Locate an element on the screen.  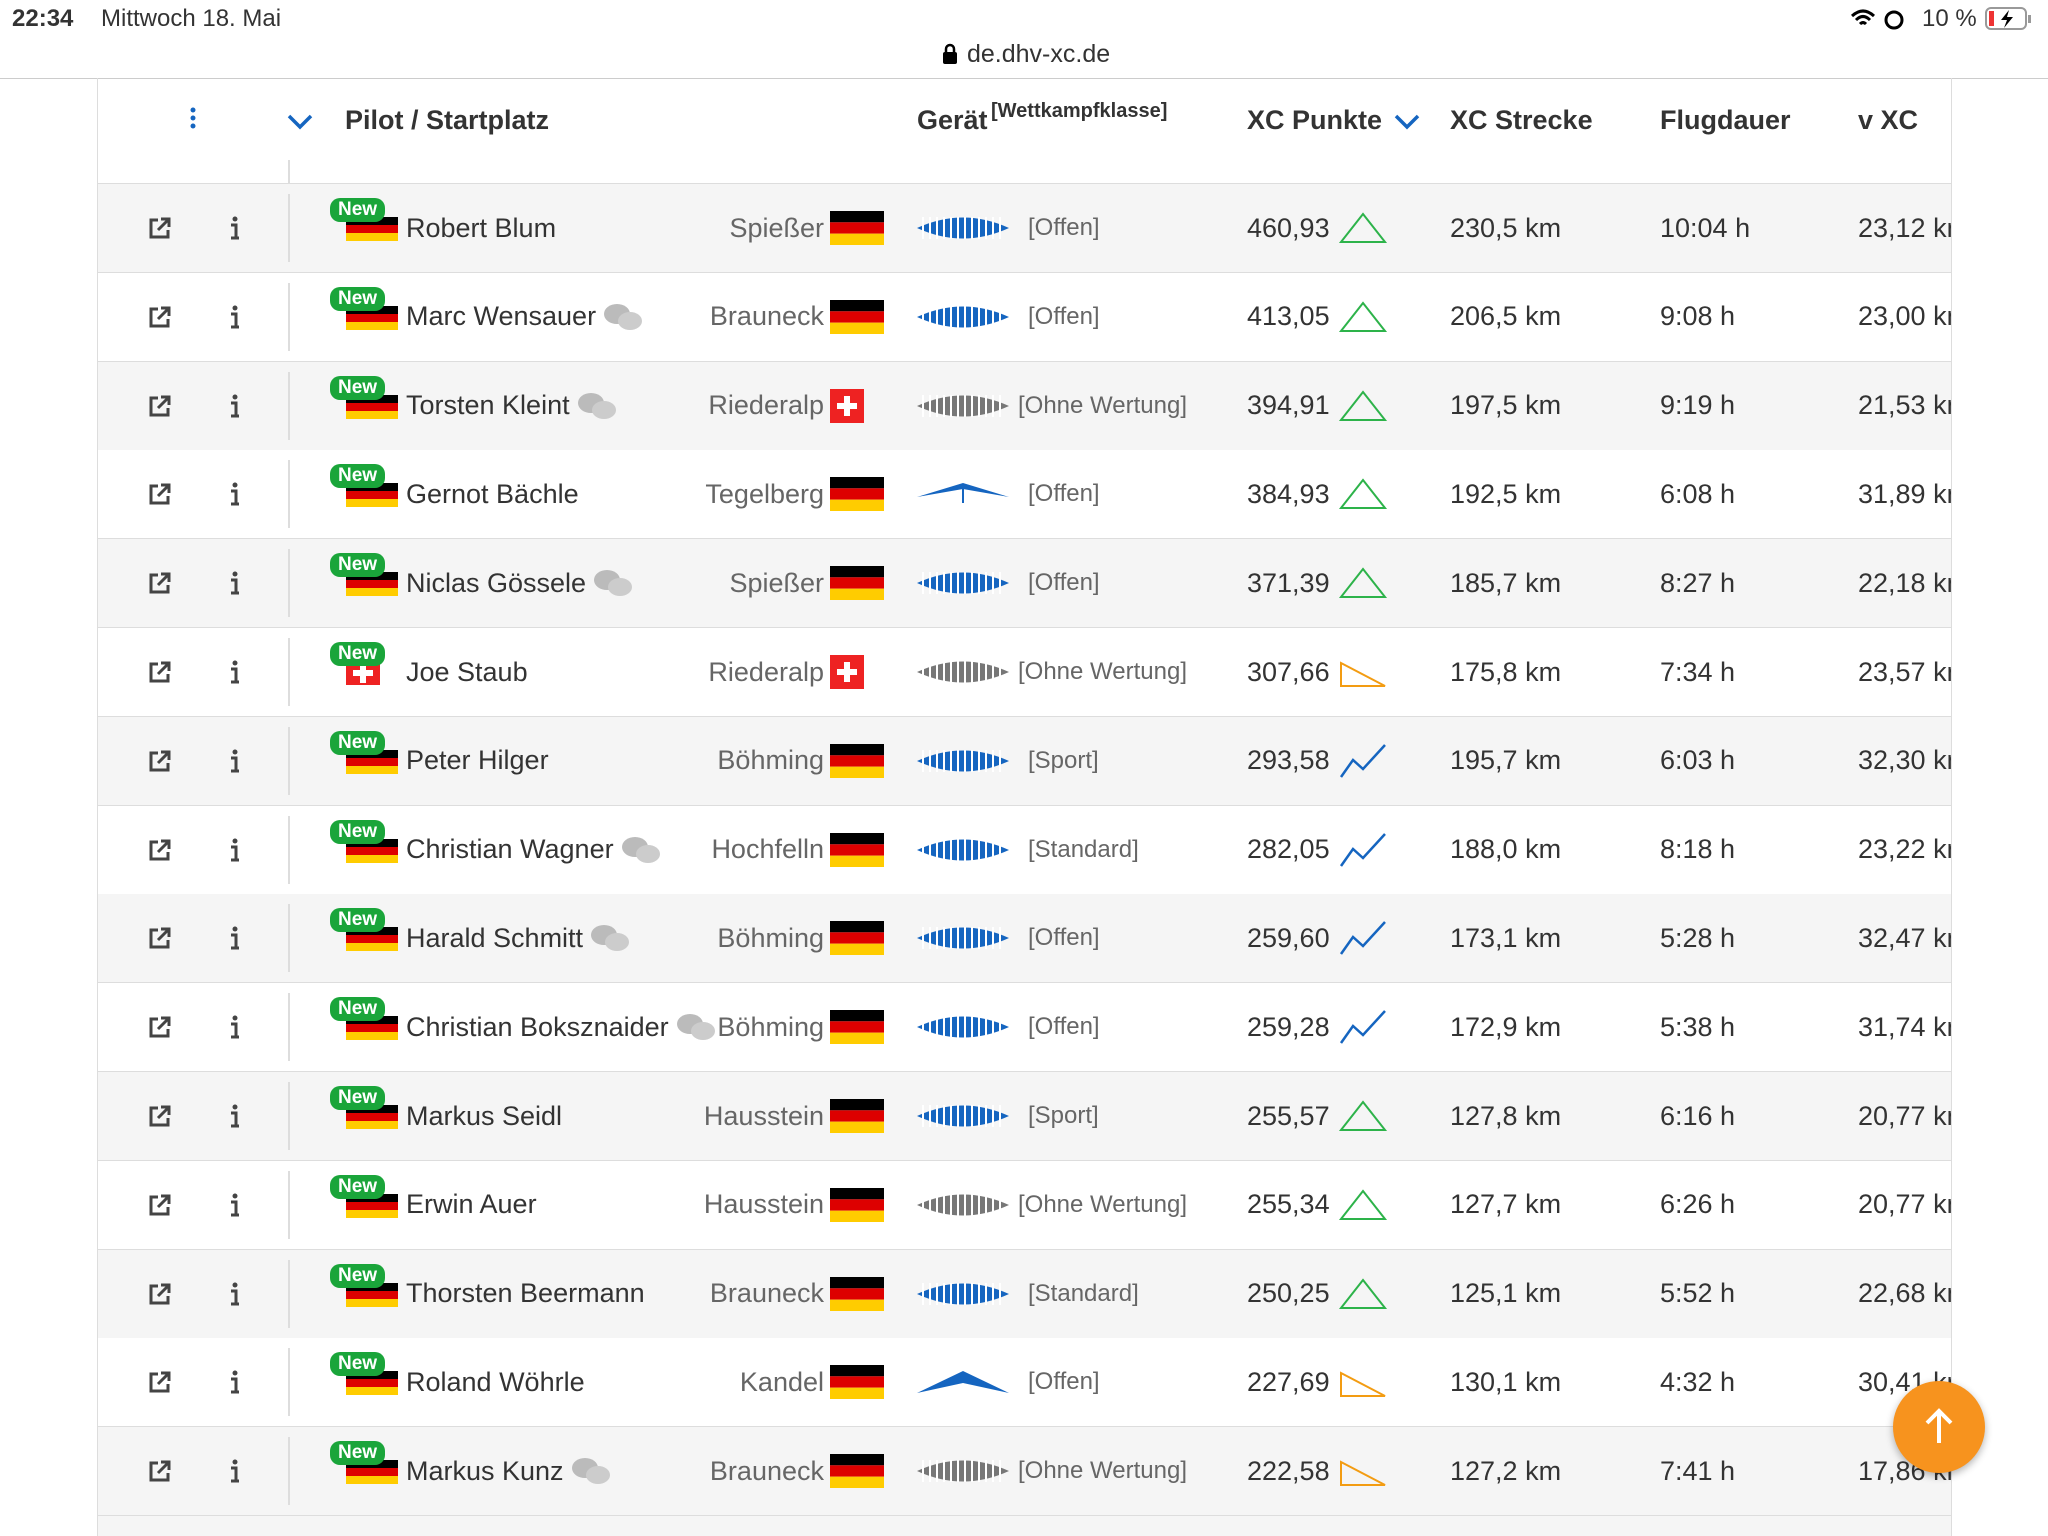
pilot-name: Thorsten Beermann is located at coordinates (525, 1293).